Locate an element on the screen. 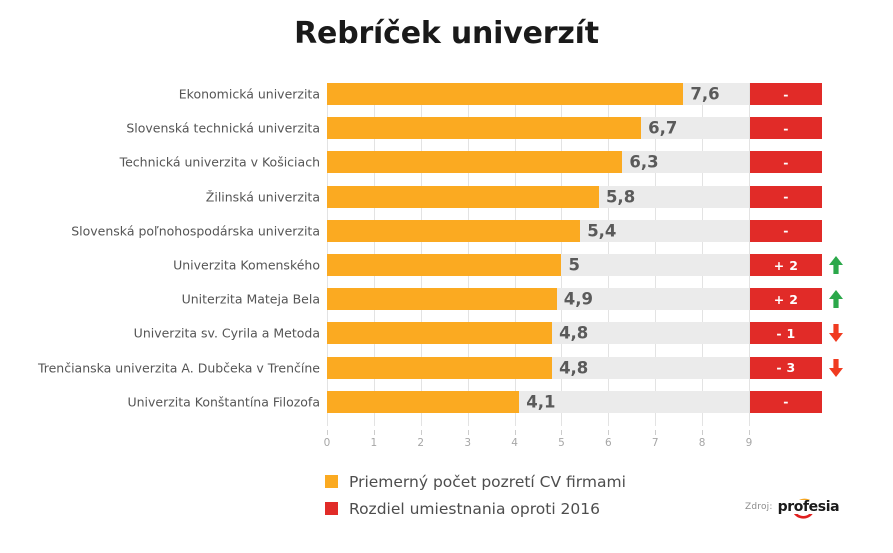 This screenshot has height=553, width=893. x-axis: 0 1 2 3 4 5 6 7 8 9 is located at coordinates (560, 443).